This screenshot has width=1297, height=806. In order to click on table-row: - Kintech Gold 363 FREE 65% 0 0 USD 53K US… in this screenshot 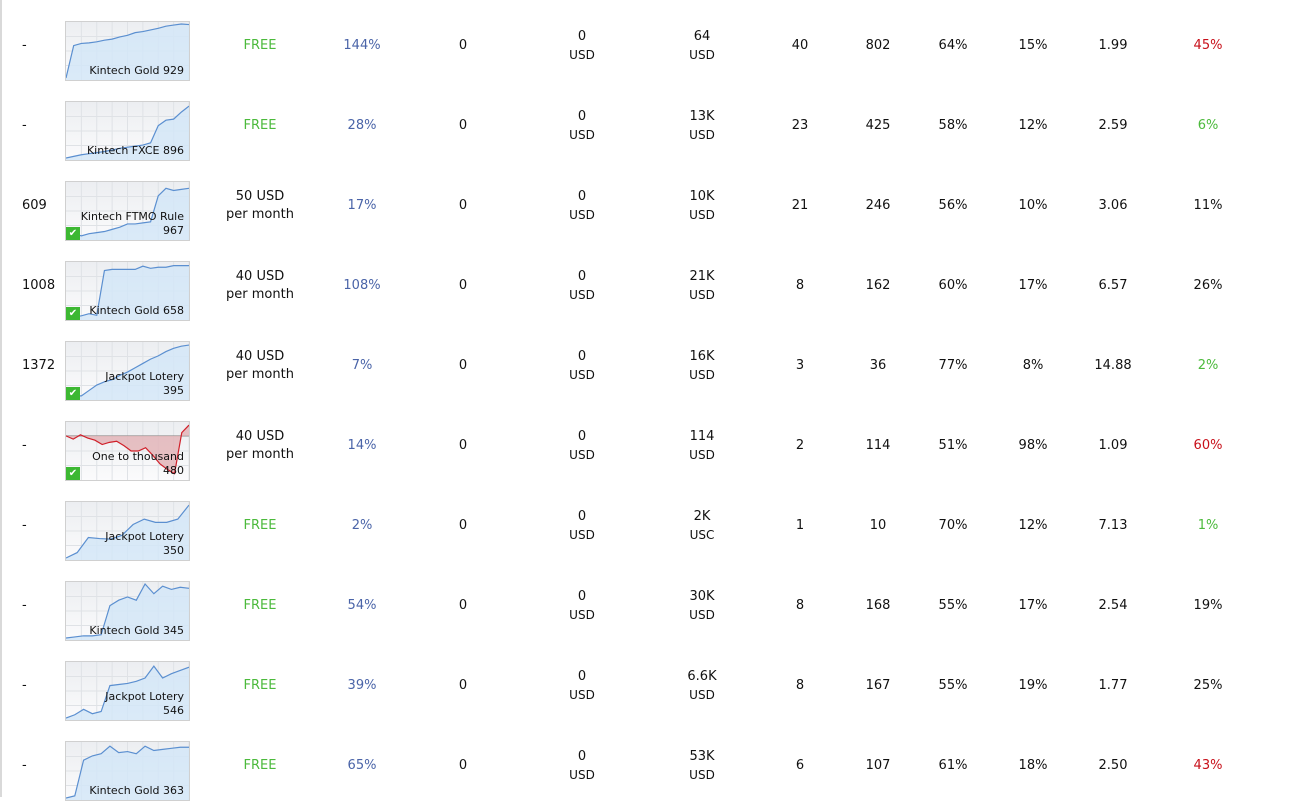, I will do `click(648, 766)`.